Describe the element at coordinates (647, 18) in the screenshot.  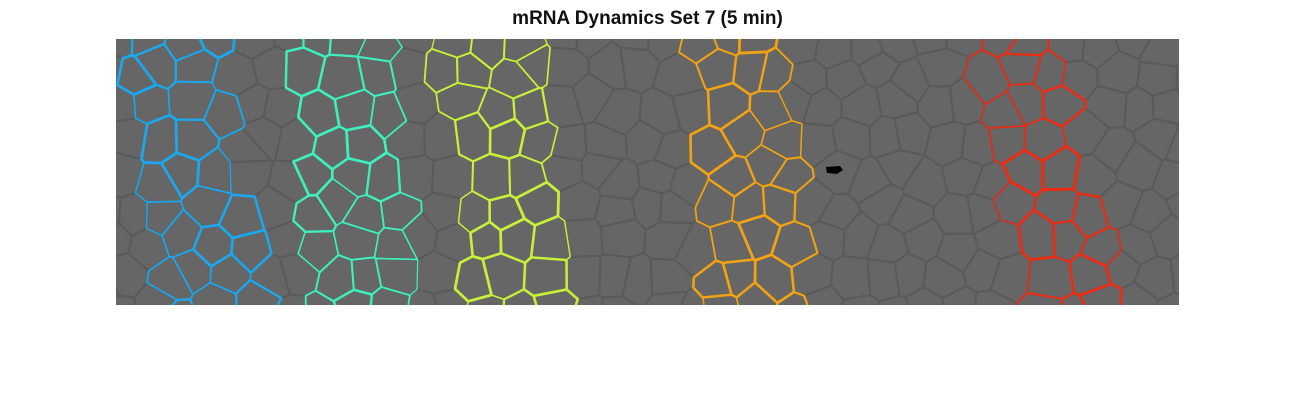
I see `figure-title: mRNA Dynamics Set 7 (5 min)` at that location.